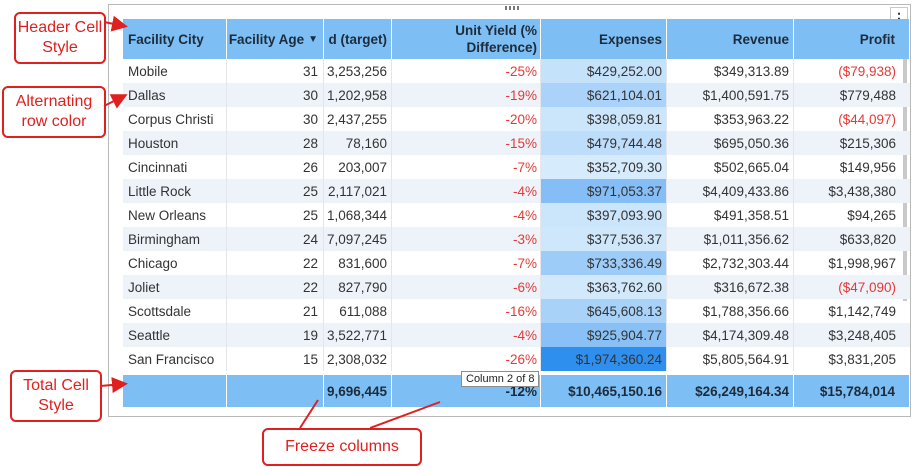 The height and width of the screenshot is (470, 914). What do you see at coordinates (175, 143) in the screenshot?
I see `cell-city: Houston` at bounding box center [175, 143].